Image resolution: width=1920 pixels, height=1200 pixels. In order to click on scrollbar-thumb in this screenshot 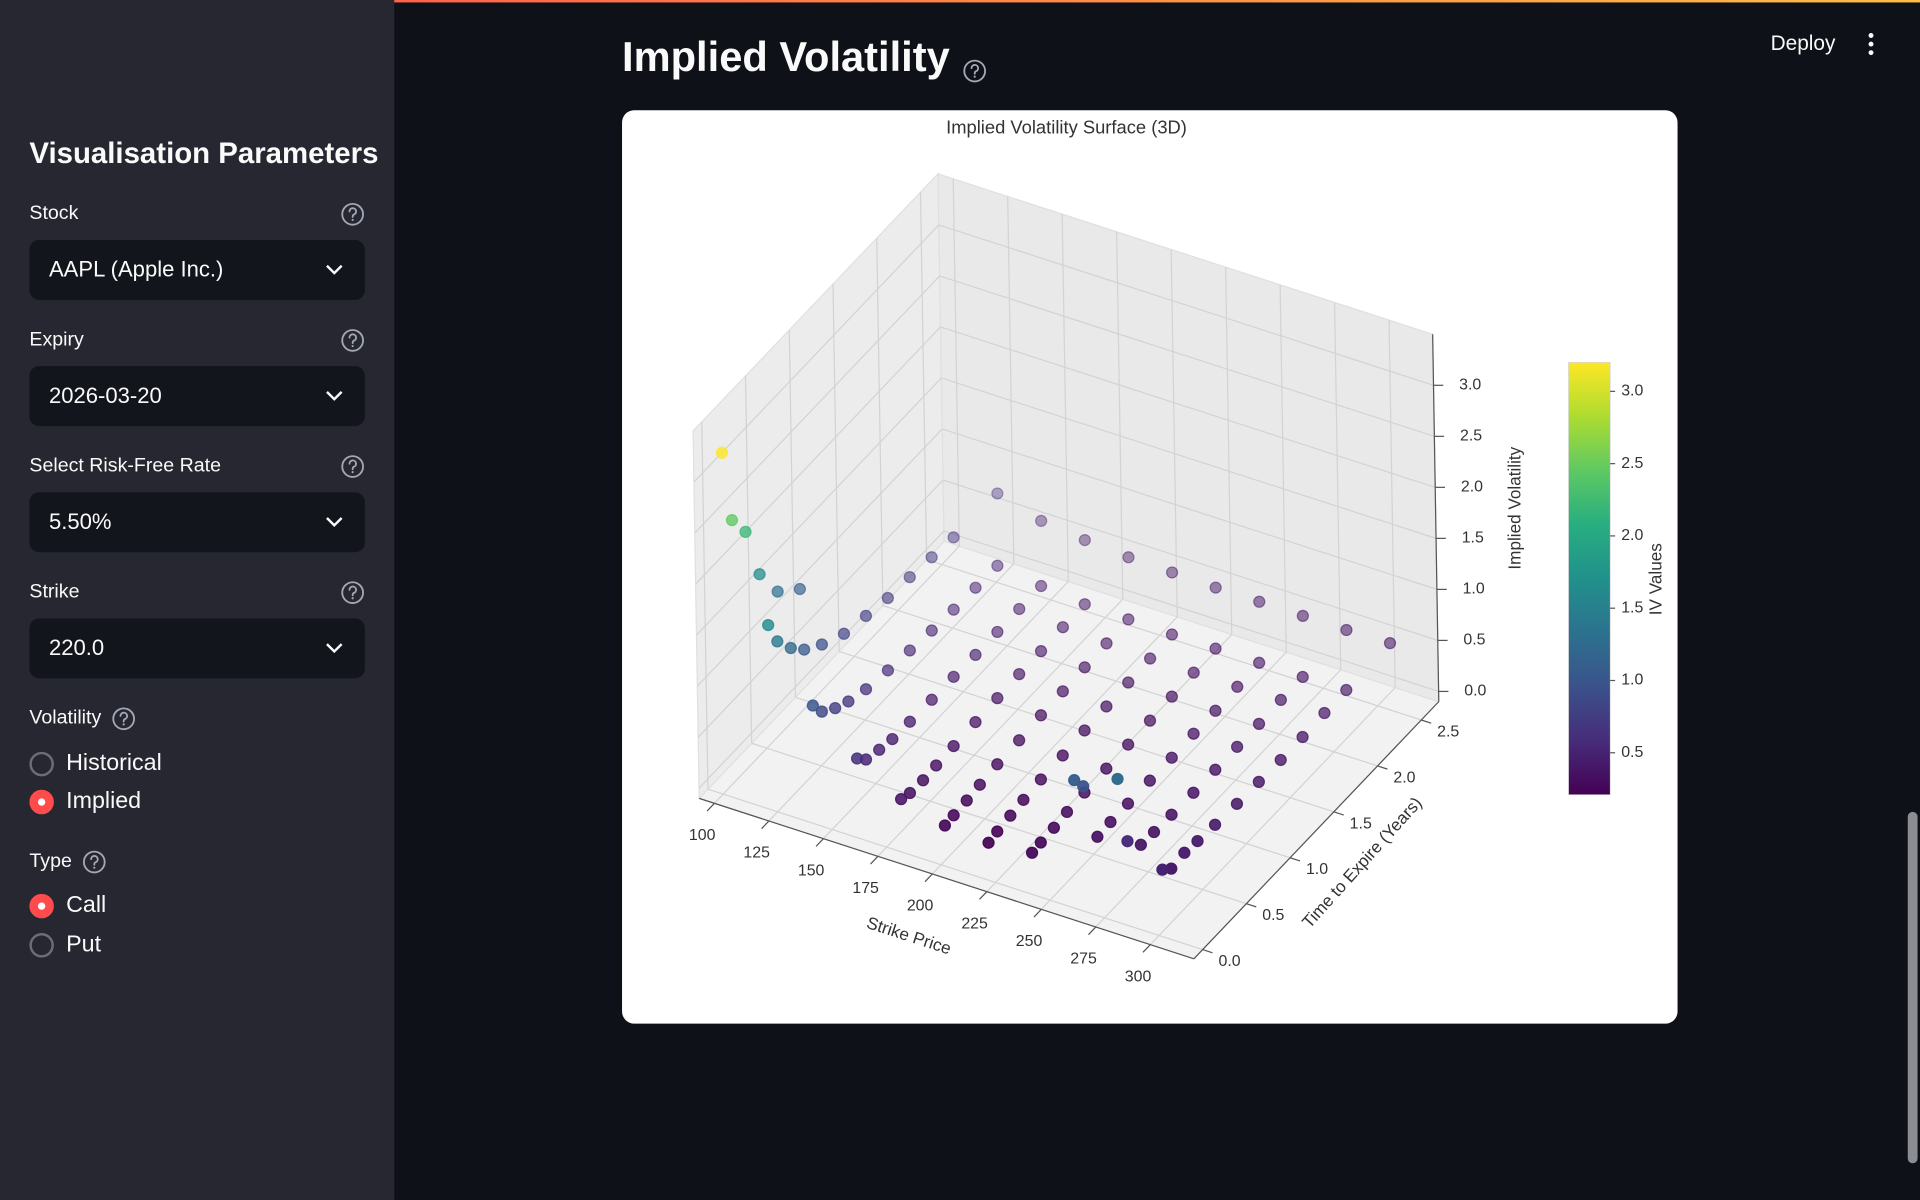, I will do `click(1912, 987)`.